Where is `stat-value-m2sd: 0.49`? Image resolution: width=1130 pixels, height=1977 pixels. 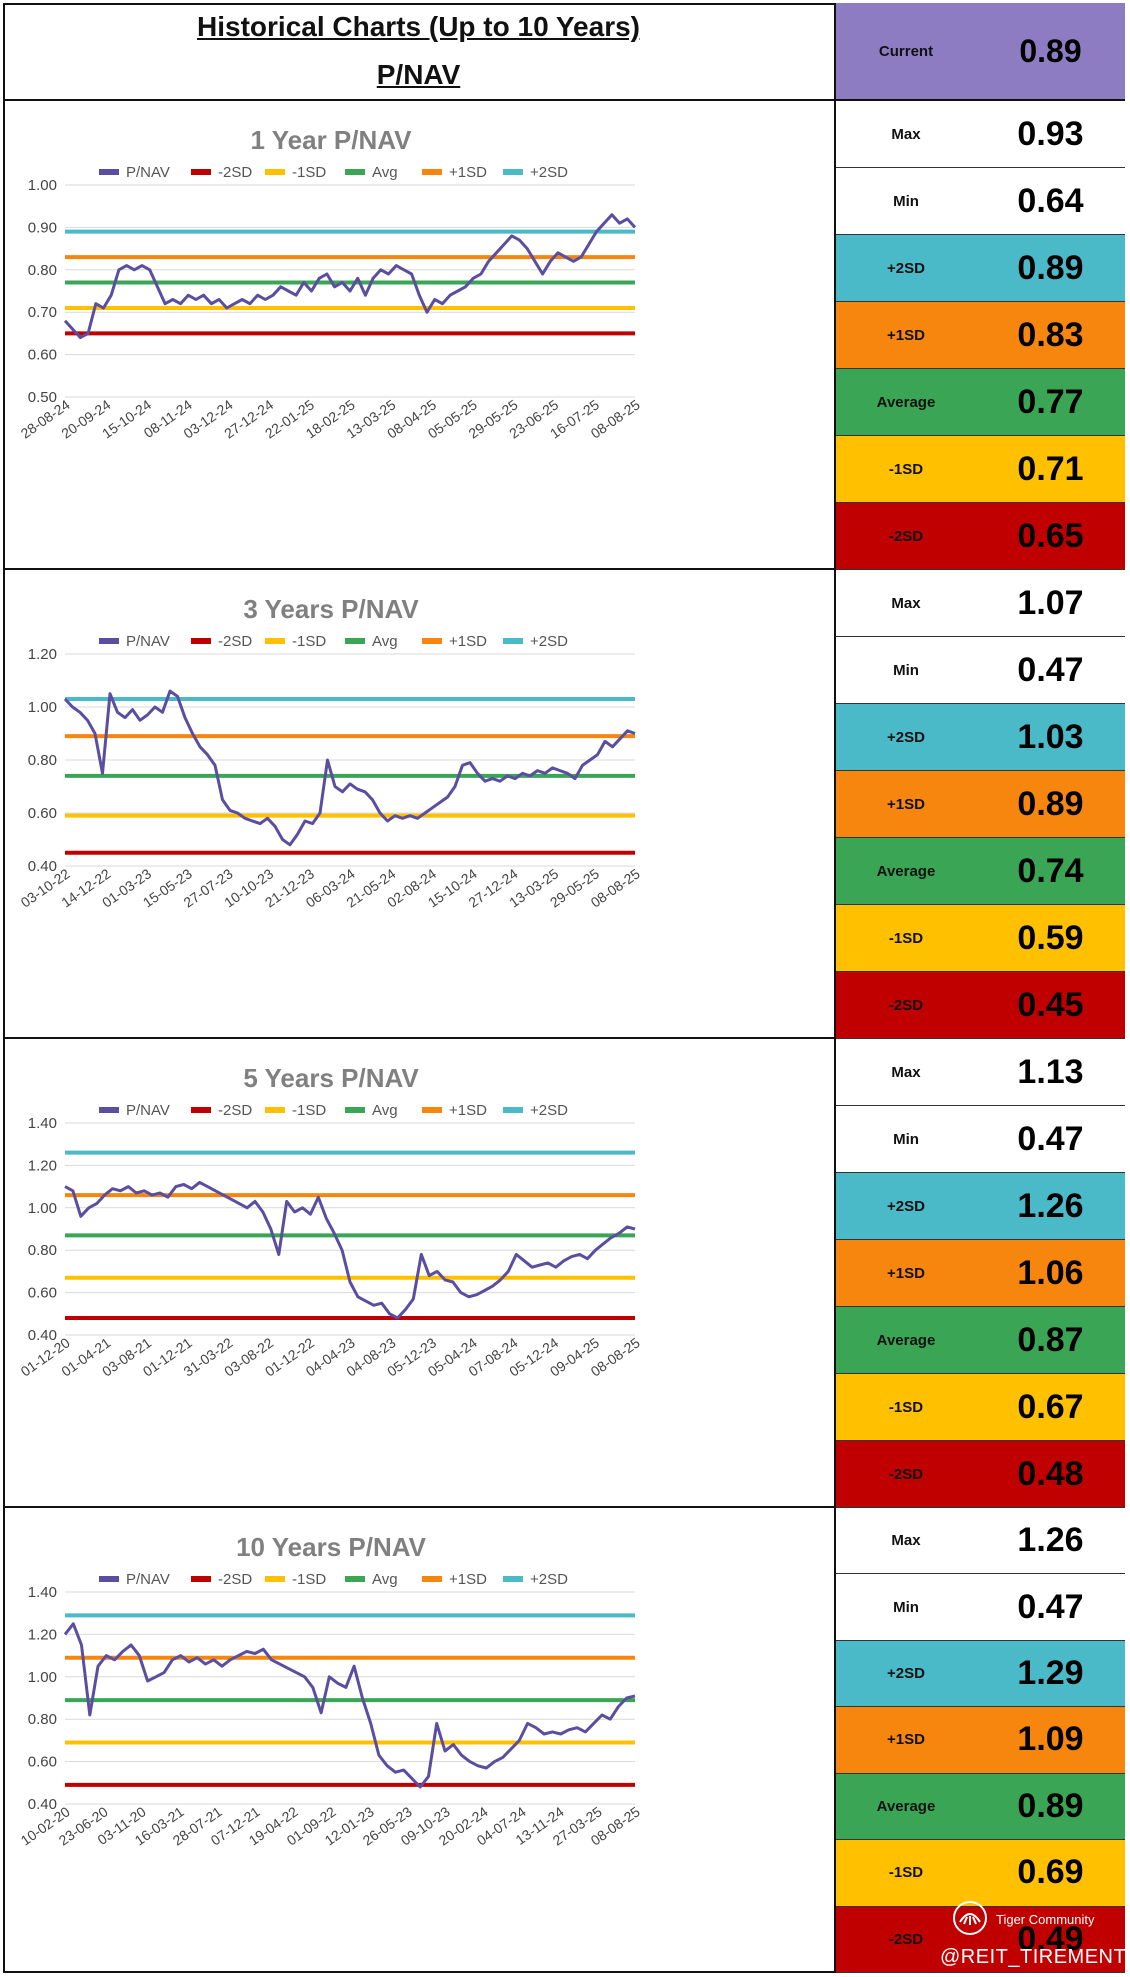
stat-value-m2sd: 0.49 is located at coordinates (1050, 1938).